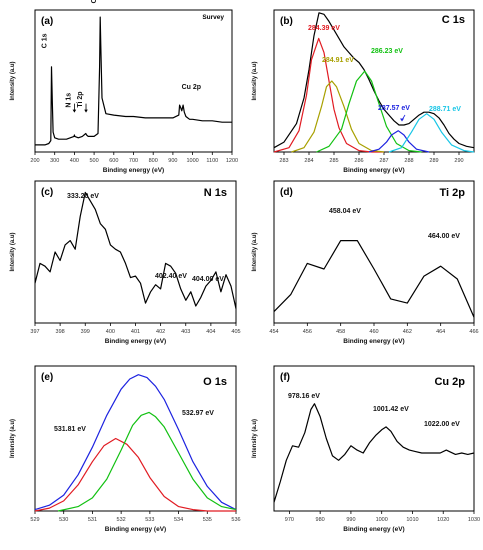 Image resolution: width=483 pixels, height=550 pixels. I want to click on panel-label: (b), so click(286, 21).